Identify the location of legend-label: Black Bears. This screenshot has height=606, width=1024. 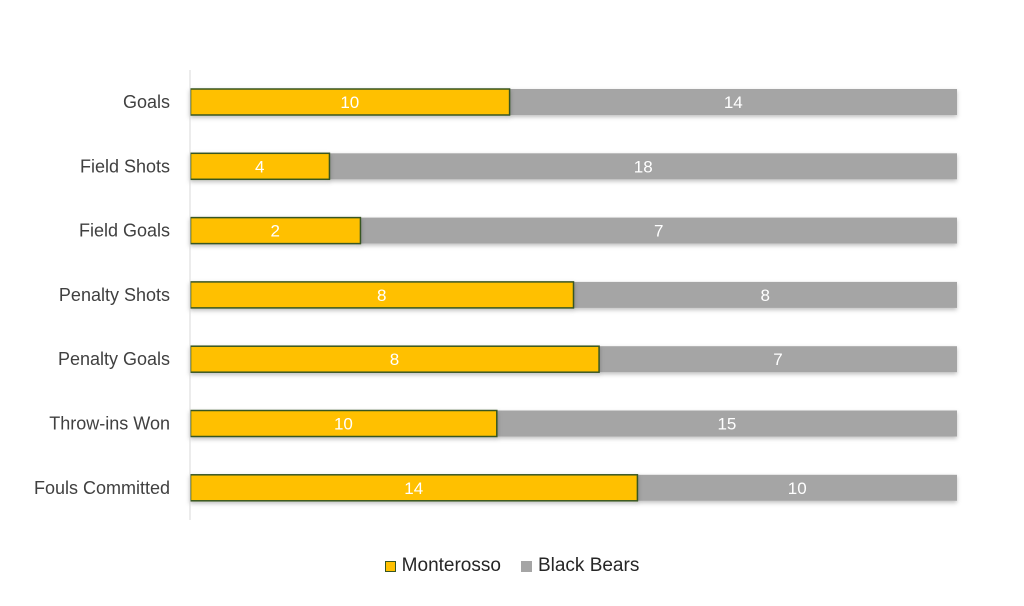
(588, 565).